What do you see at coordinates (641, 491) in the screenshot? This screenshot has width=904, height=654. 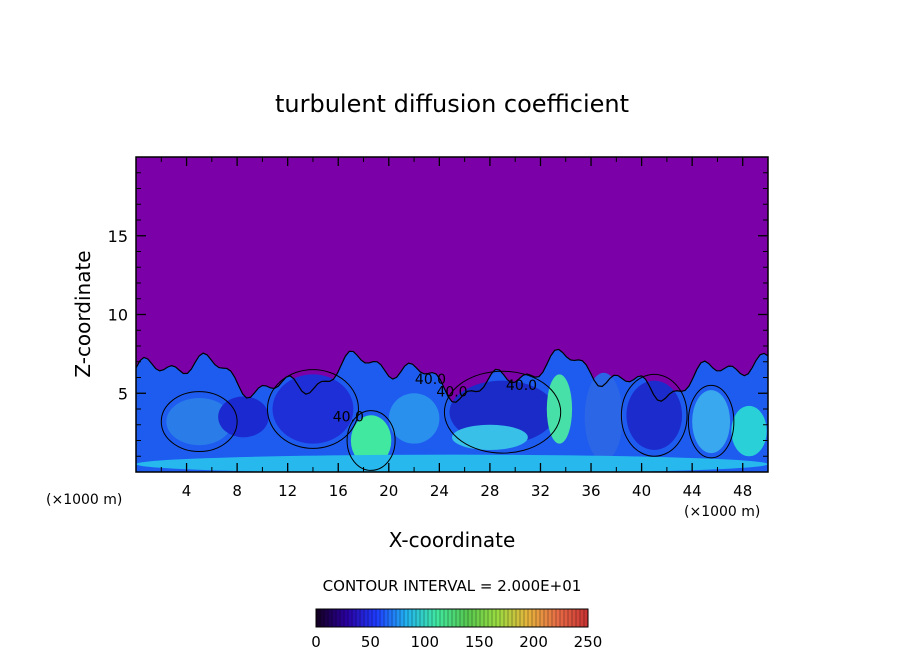 I see `x-tick-label: 40` at bounding box center [641, 491].